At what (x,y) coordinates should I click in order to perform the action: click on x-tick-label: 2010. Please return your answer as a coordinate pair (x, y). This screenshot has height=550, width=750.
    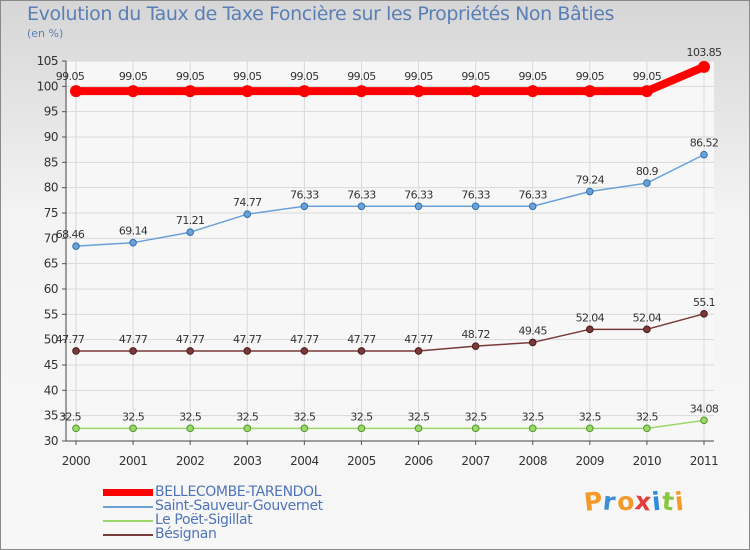
    Looking at the image, I should click on (647, 461).